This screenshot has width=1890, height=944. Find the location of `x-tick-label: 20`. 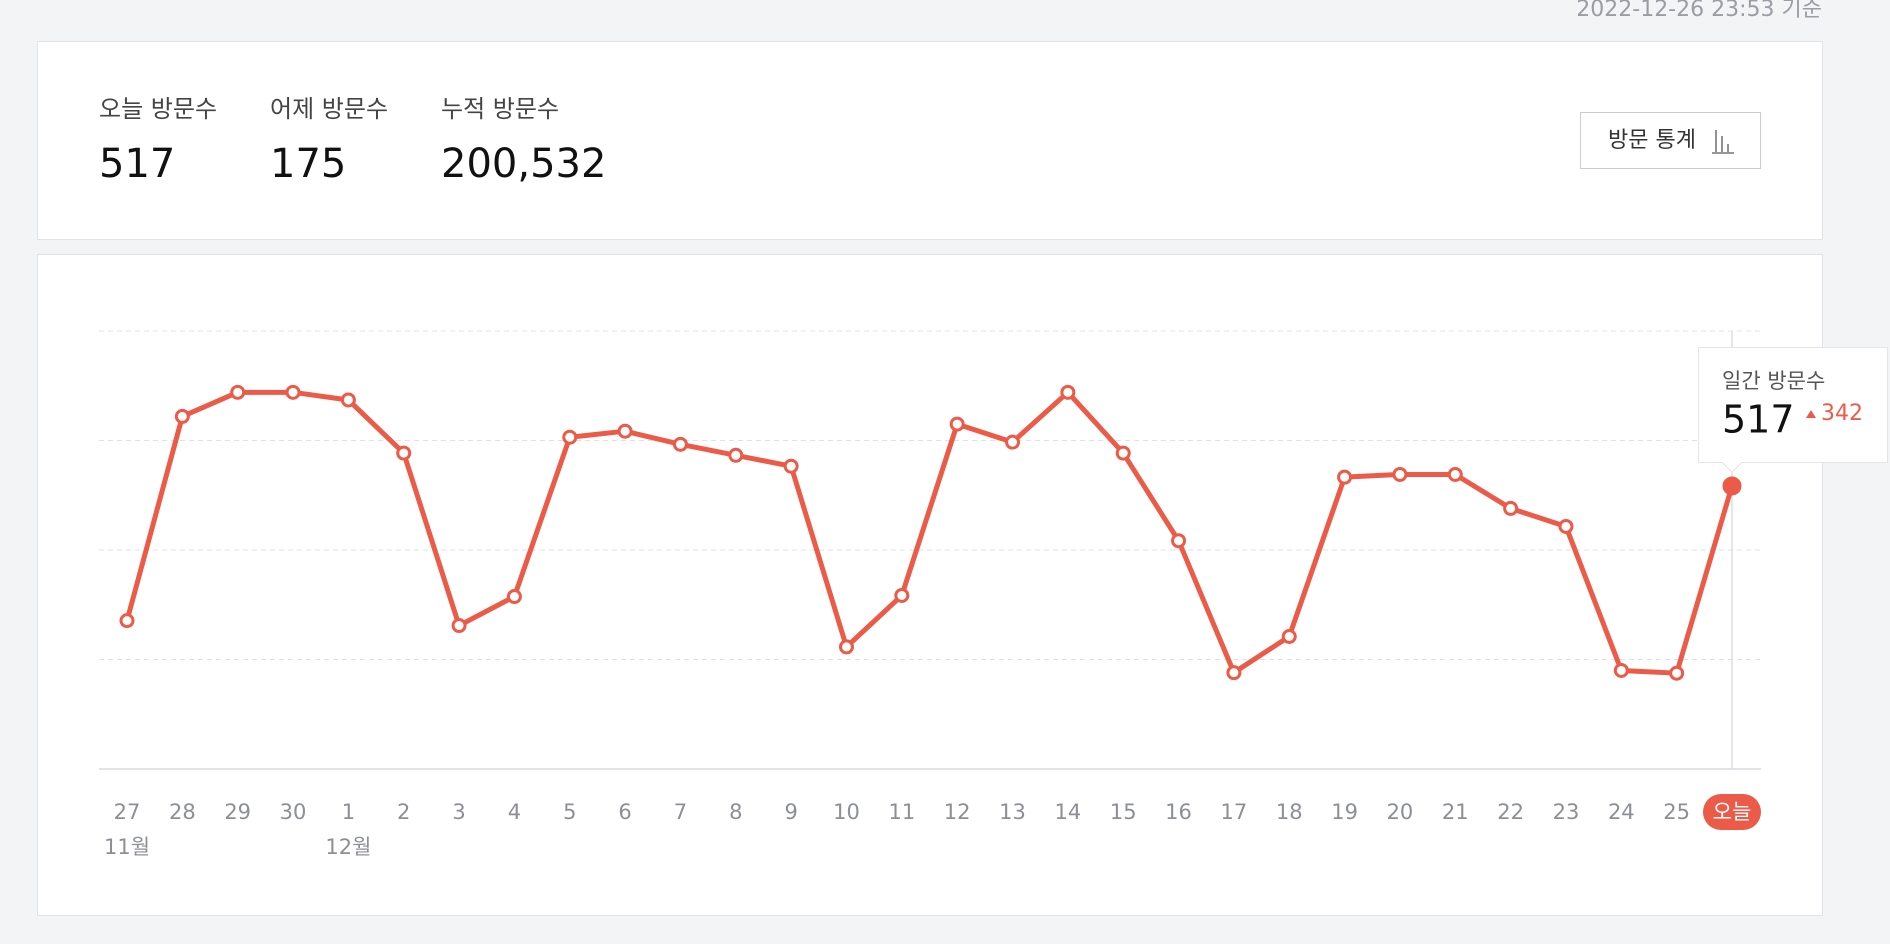

x-tick-label: 20 is located at coordinates (1400, 812).